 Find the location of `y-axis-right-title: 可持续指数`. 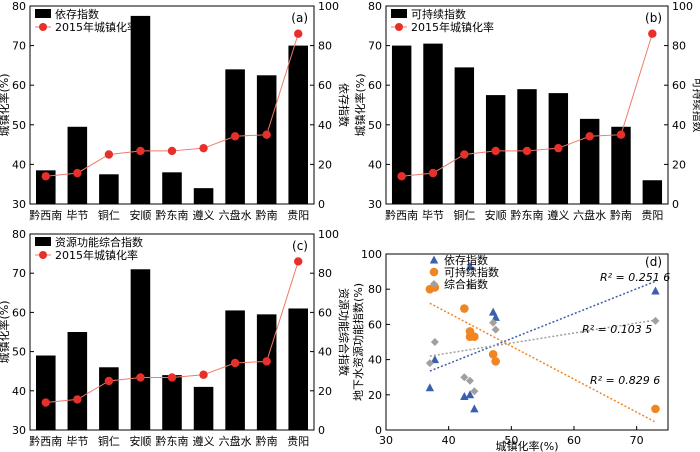

y-axis-right-title: 可持续指数 is located at coordinates (695, 105).